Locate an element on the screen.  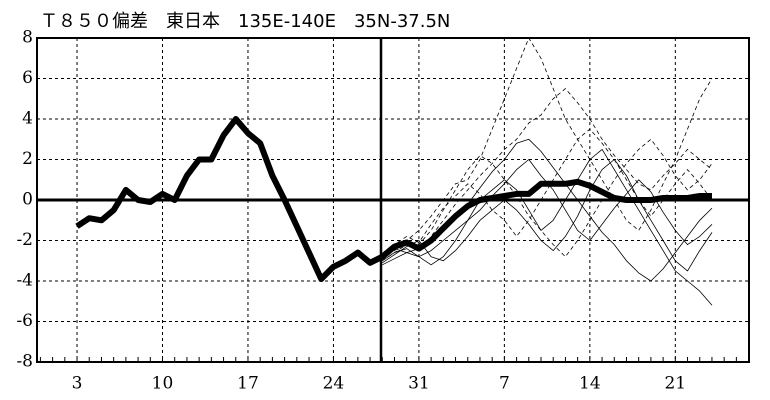
y-tick-label: 0 is located at coordinates (27, 200).